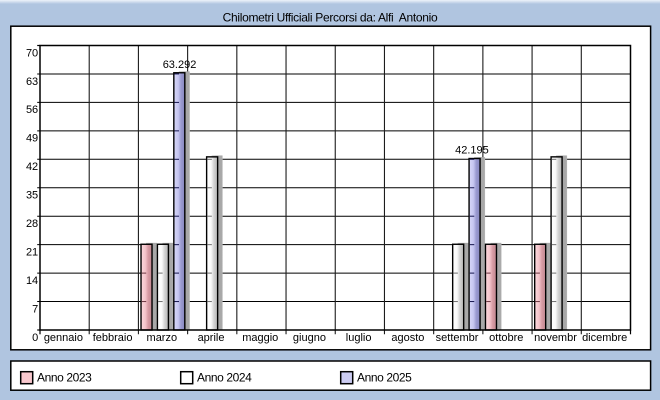  Describe the element at coordinates (472, 151) in the screenshot. I see `svg-text: 42.195` at that location.